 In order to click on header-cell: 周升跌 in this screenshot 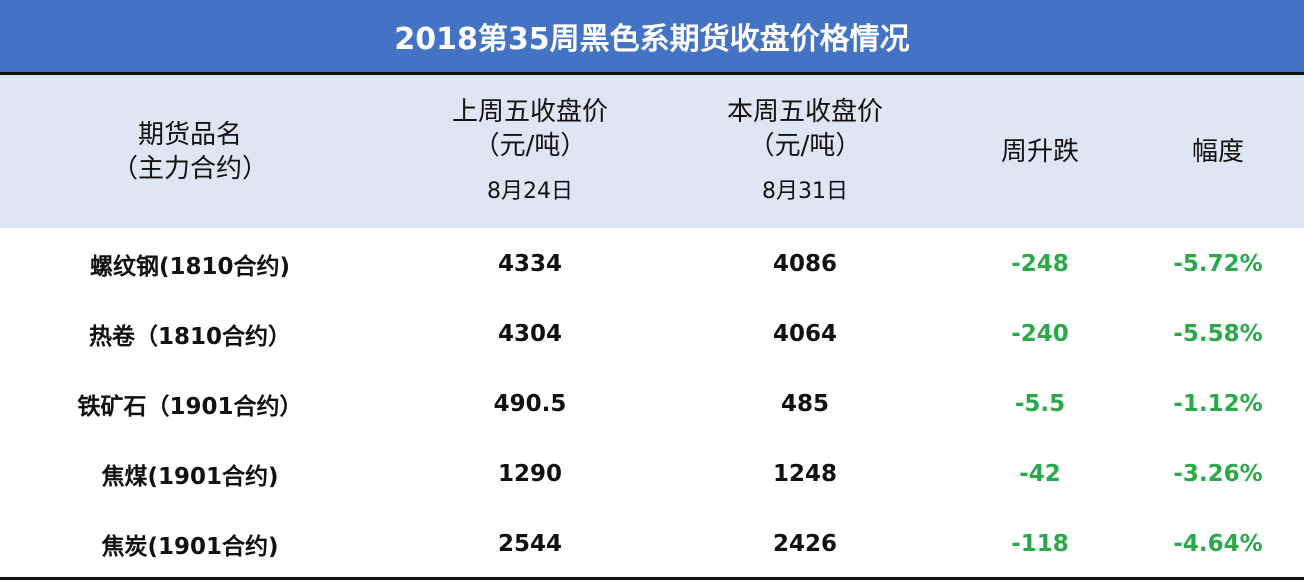, I will do `click(1040, 151)`.